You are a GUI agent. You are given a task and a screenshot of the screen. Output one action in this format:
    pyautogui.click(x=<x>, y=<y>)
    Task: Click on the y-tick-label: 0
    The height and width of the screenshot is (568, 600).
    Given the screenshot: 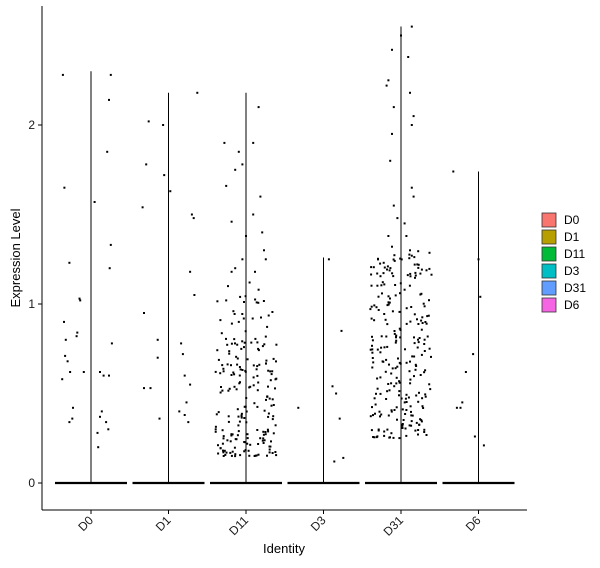 What is the action you would take?
    pyautogui.click(x=31, y=483)
    